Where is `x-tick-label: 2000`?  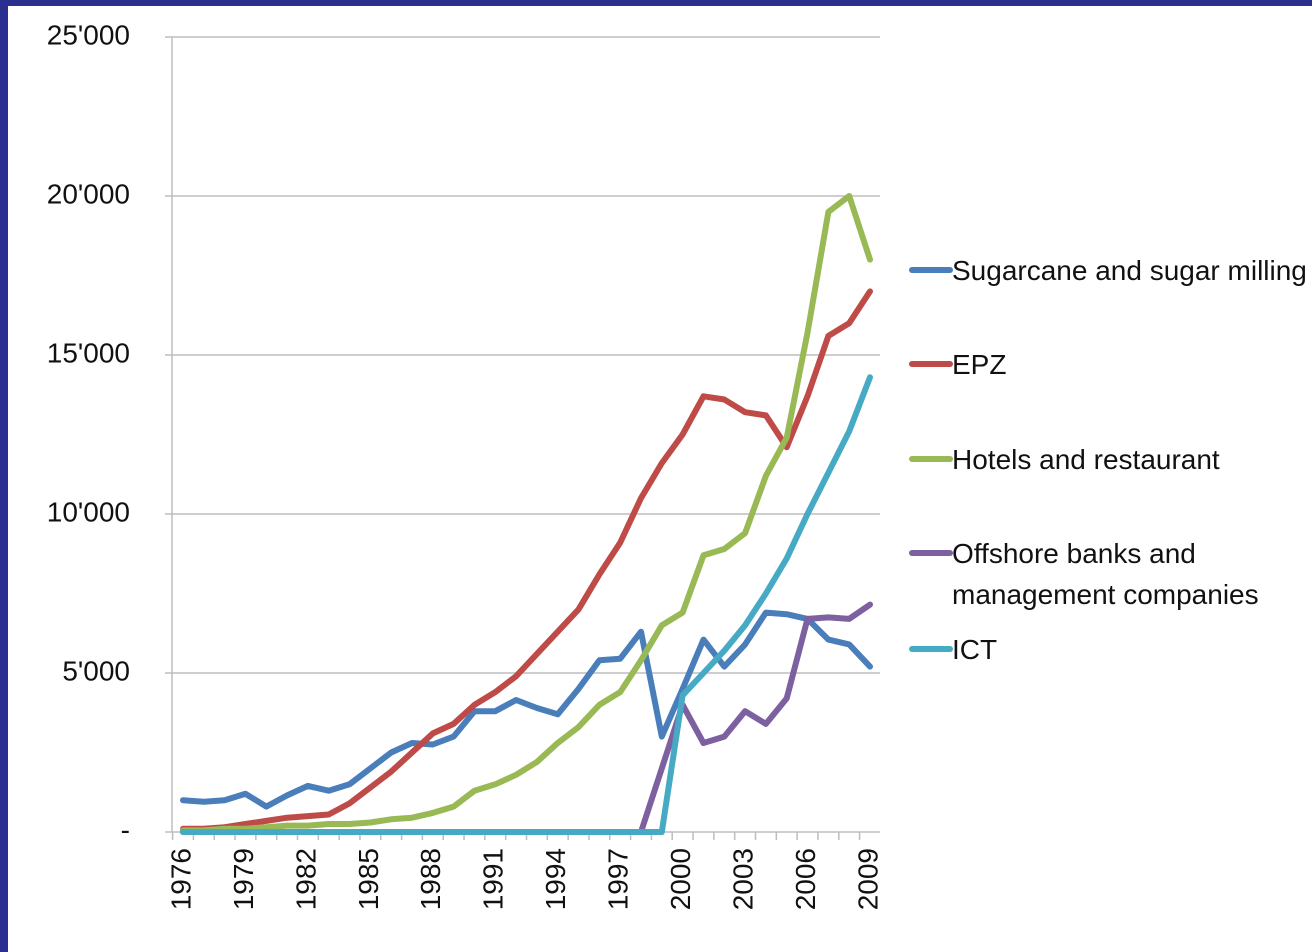
x-tick-label: 2000 is located at coordinates (680, 879).